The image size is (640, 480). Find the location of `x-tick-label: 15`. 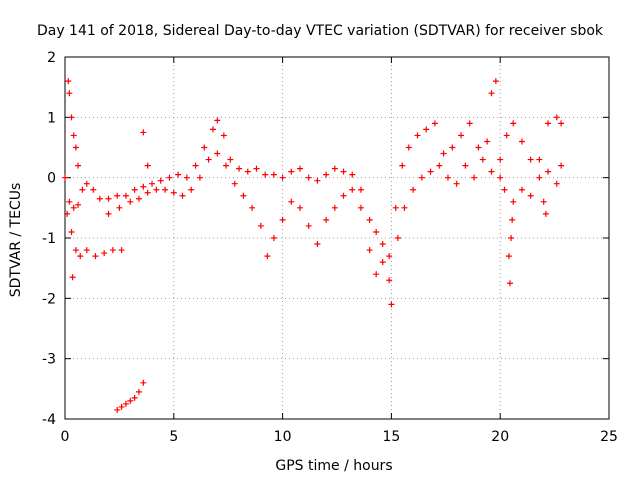

x-tick-label: 15 is located at coordinates (391, 437).